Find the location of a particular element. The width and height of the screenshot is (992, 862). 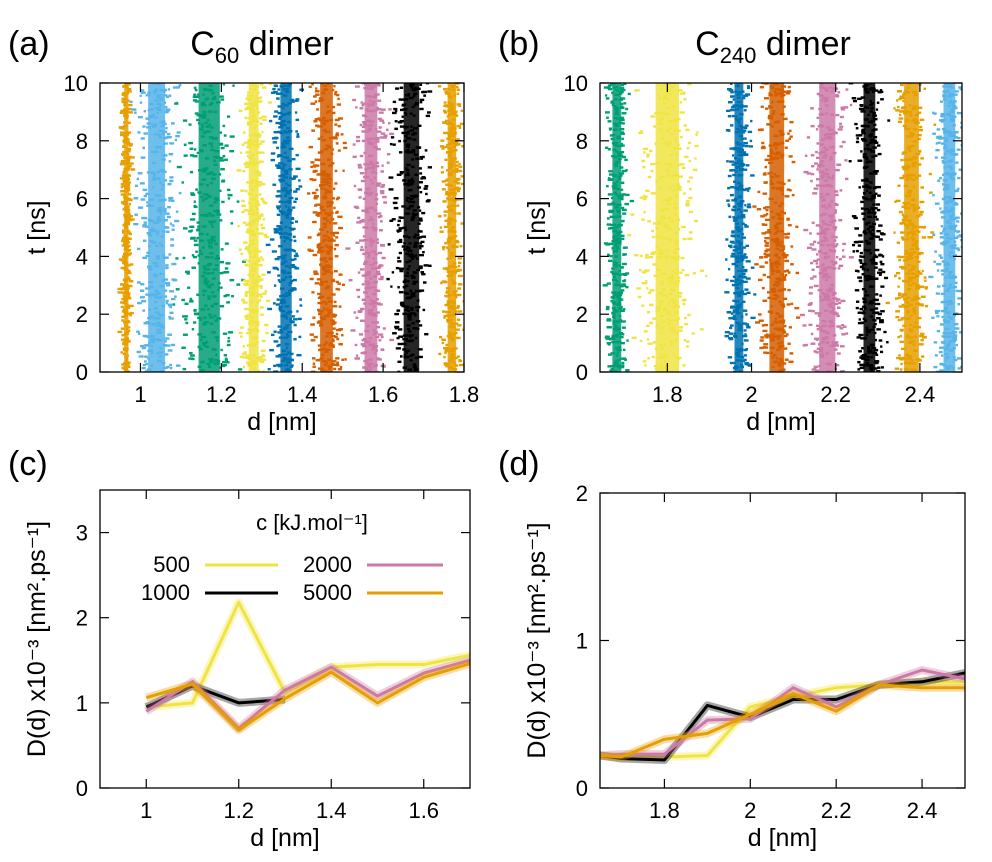

y-axis-label: t [ns] is located at coordinates (37, 227).